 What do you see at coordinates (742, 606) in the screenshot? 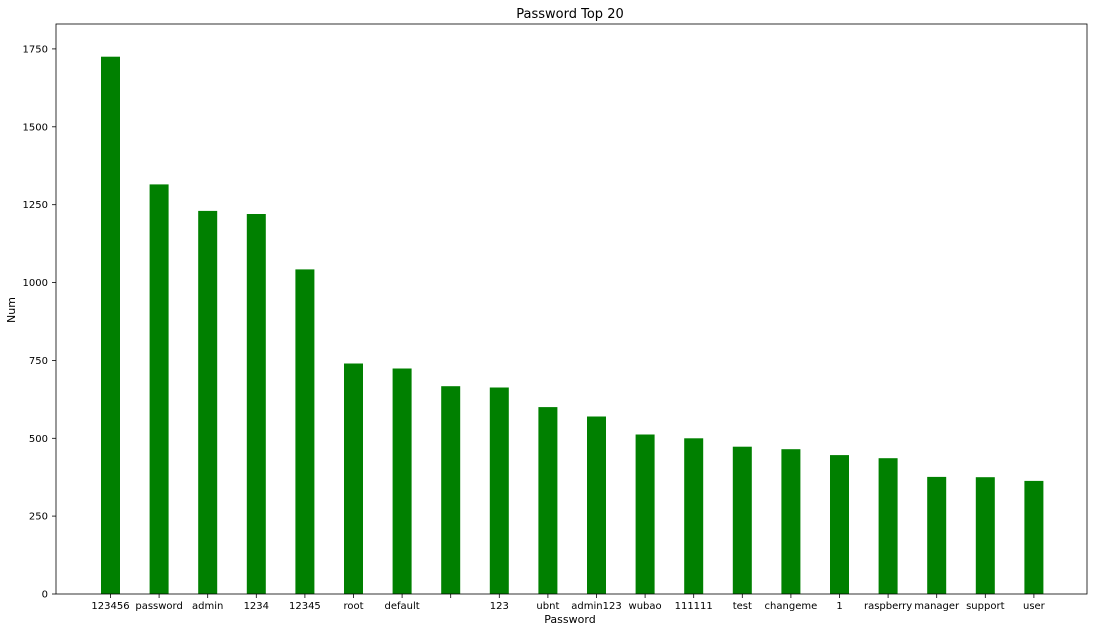
I see `x-tick-label: test` at bounding box center [742, 606].